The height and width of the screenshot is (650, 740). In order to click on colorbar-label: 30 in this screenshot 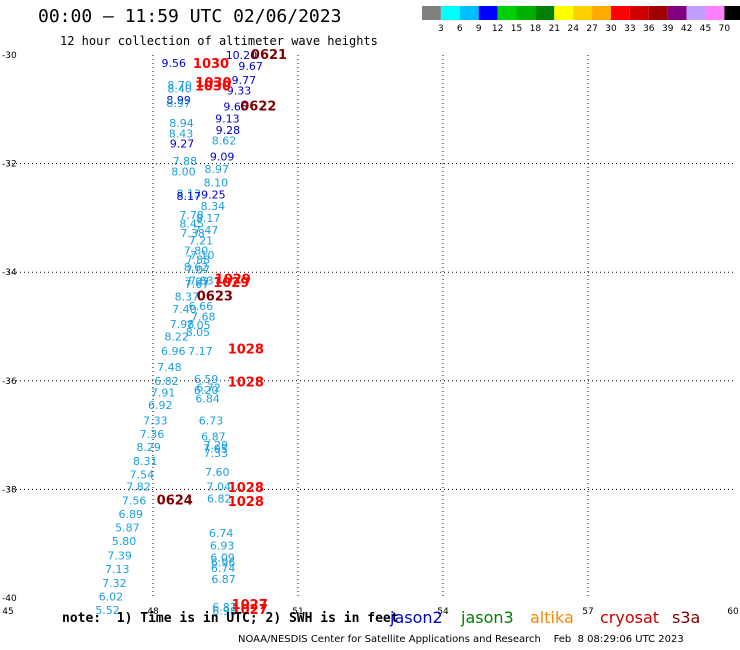, I will do `click(611, 29)`.